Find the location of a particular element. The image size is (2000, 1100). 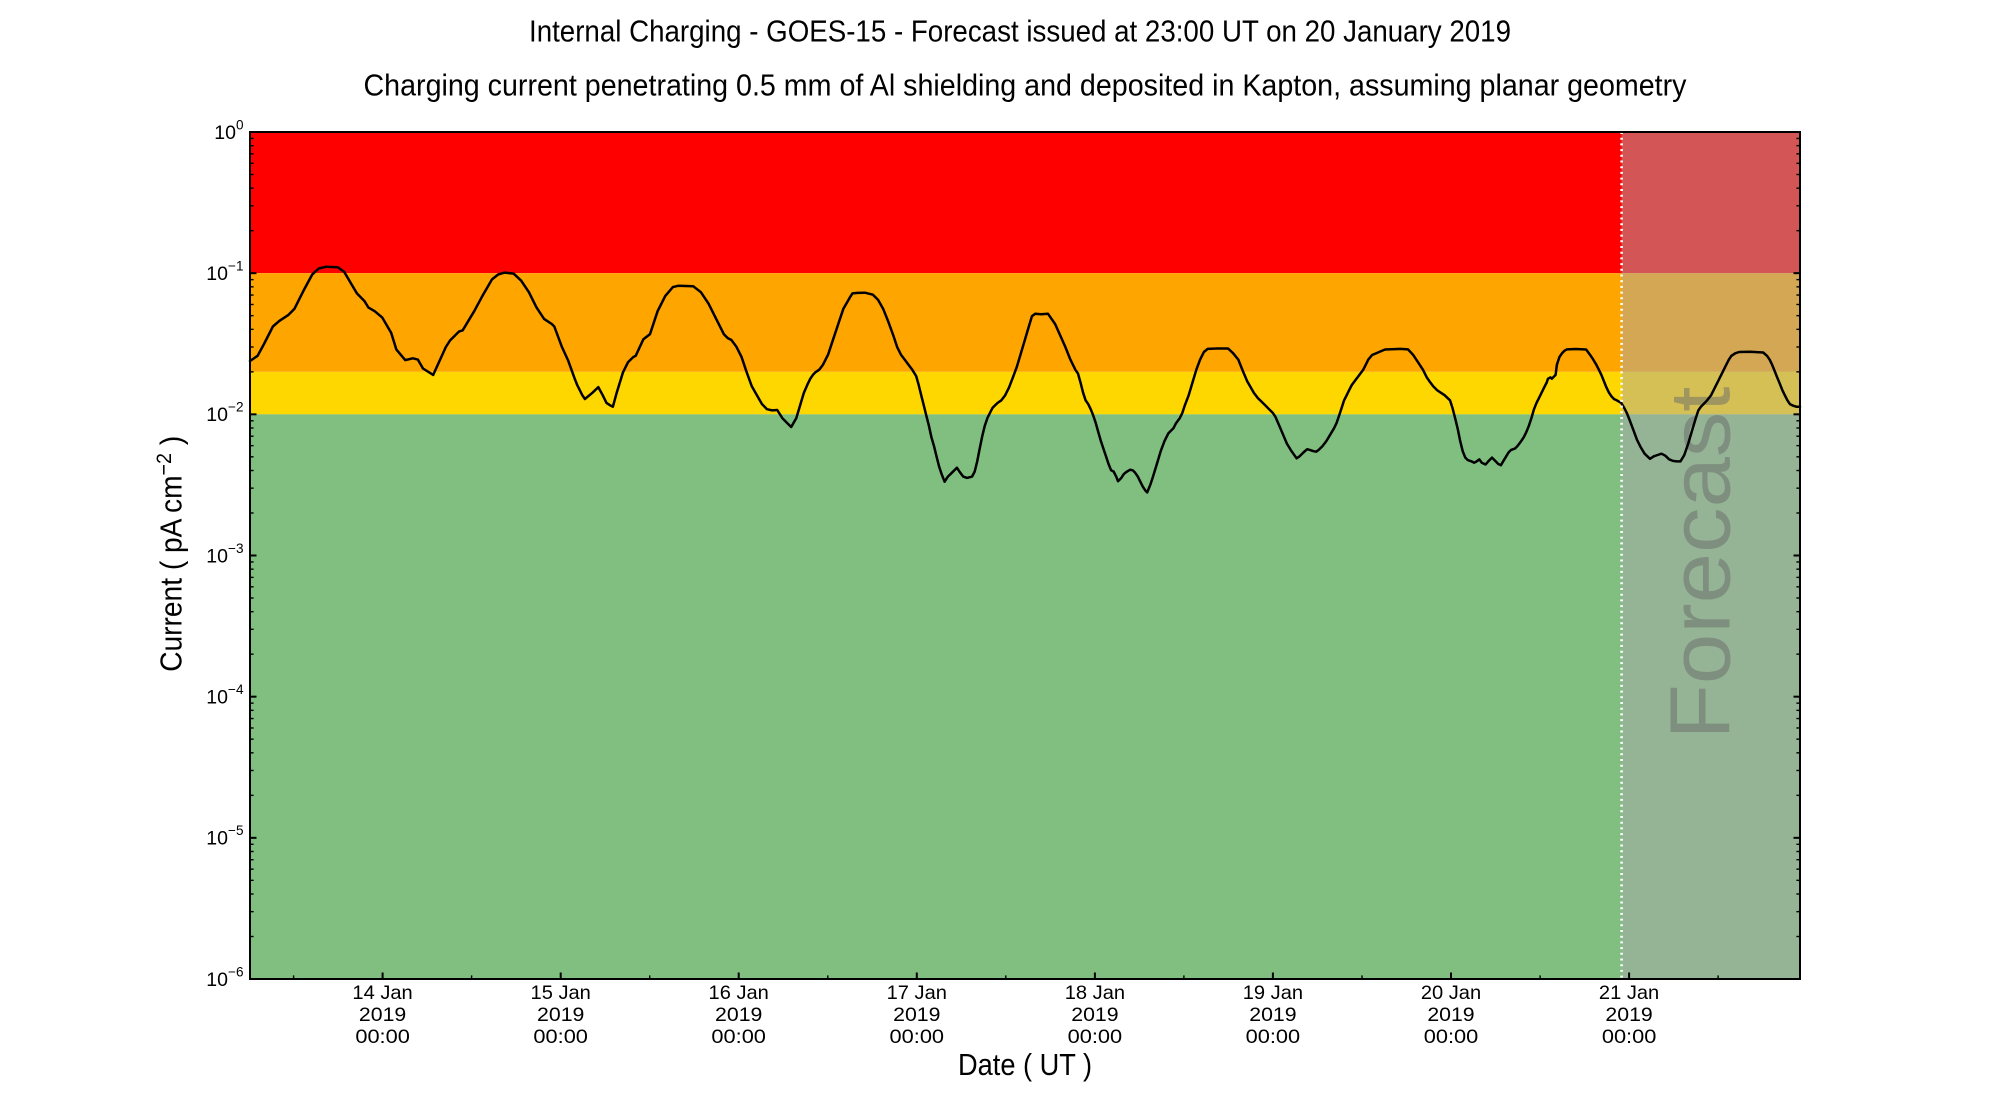

svg-text: Date ( UT ) is located at coordinates (1025, 1064).